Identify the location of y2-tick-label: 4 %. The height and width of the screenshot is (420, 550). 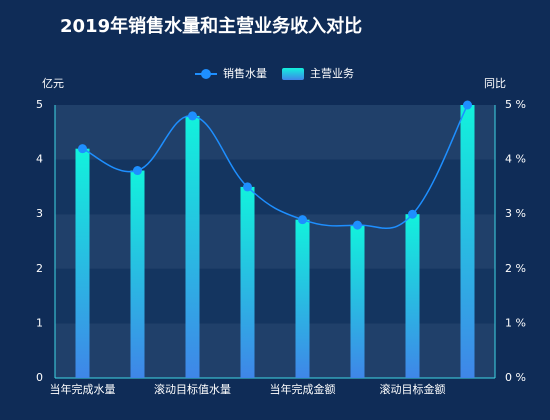
(515, 159).